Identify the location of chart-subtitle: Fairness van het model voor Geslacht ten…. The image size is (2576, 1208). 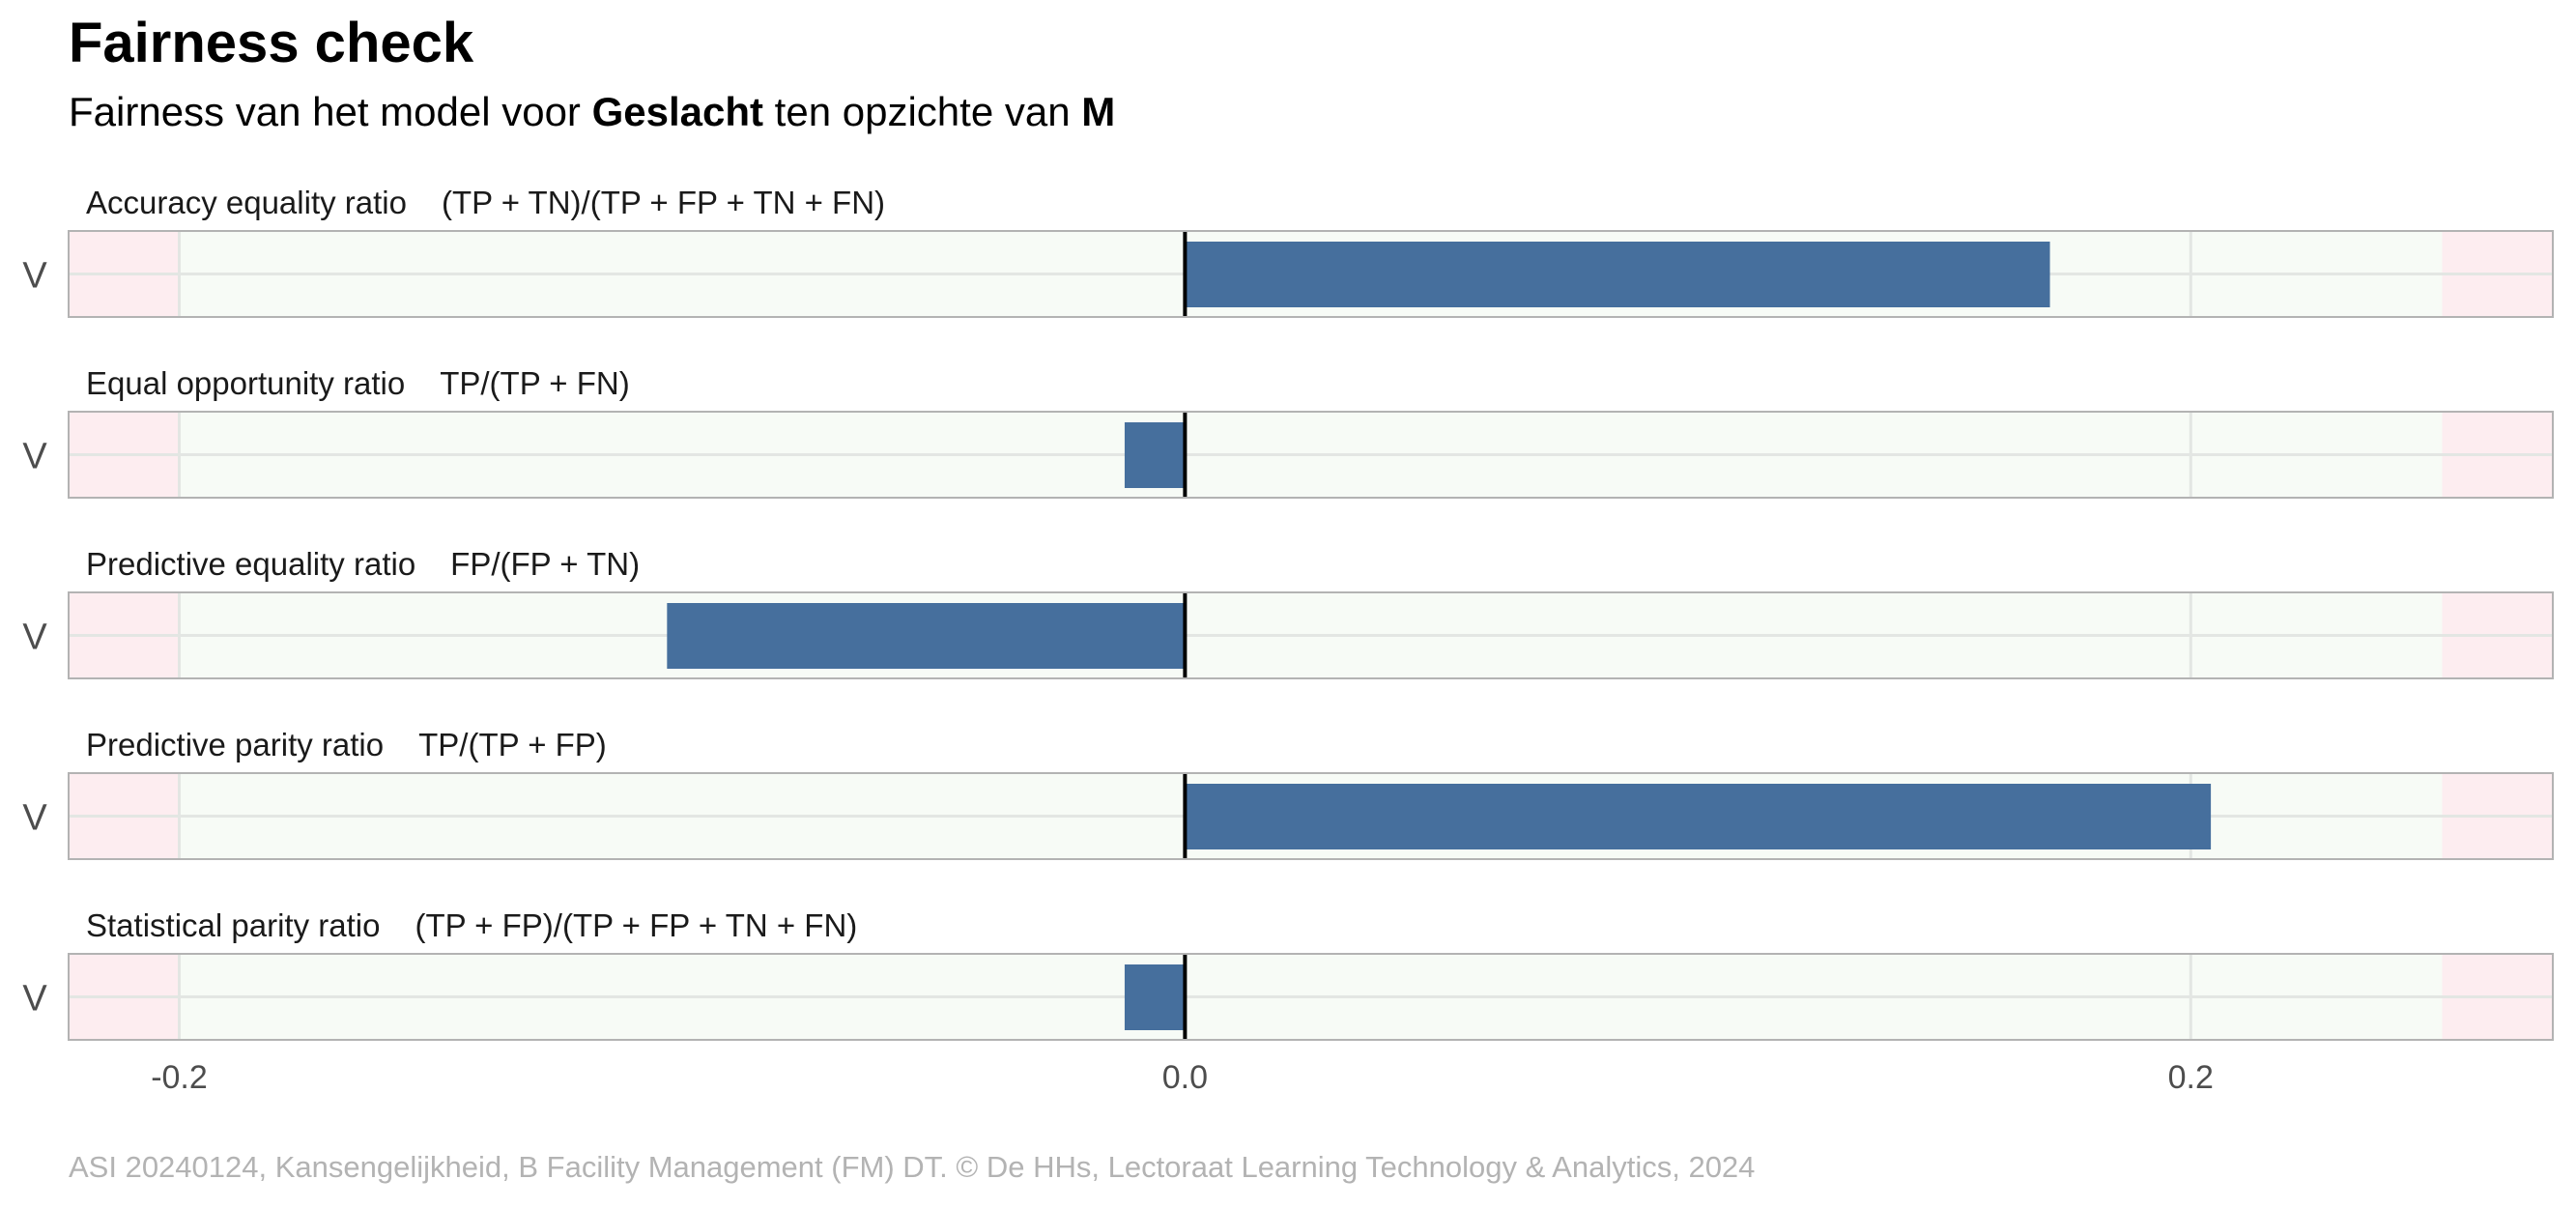
(592, 112).